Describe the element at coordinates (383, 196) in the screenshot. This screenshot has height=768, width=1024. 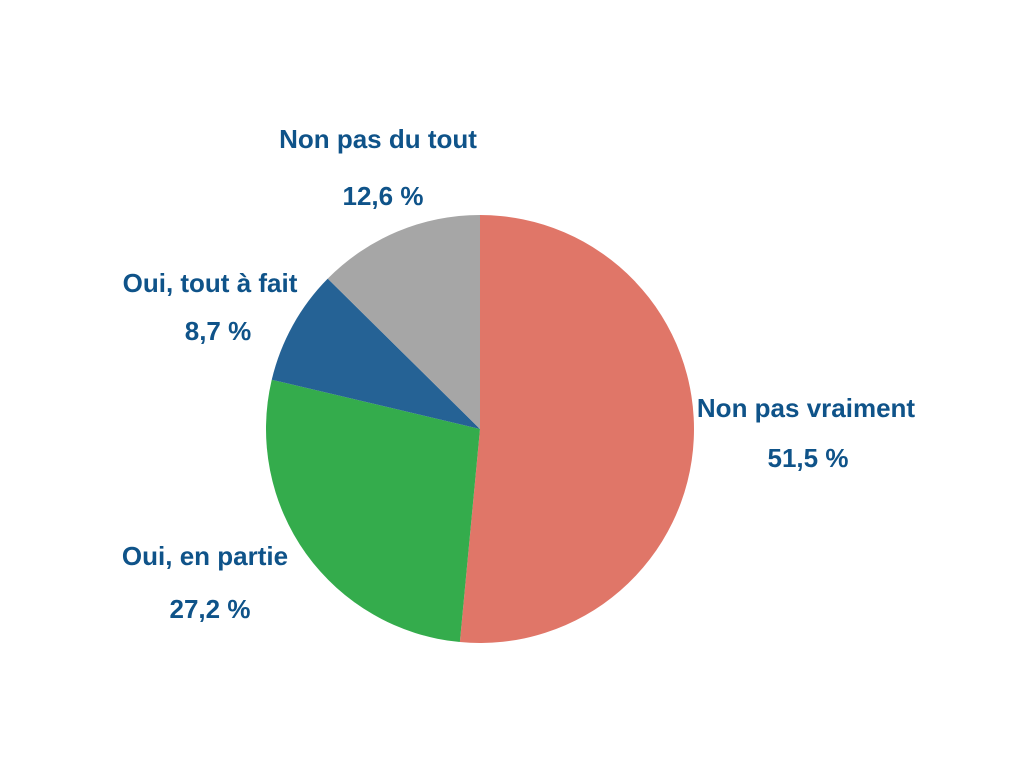
I see `value-label: 12,6 %` at that location.